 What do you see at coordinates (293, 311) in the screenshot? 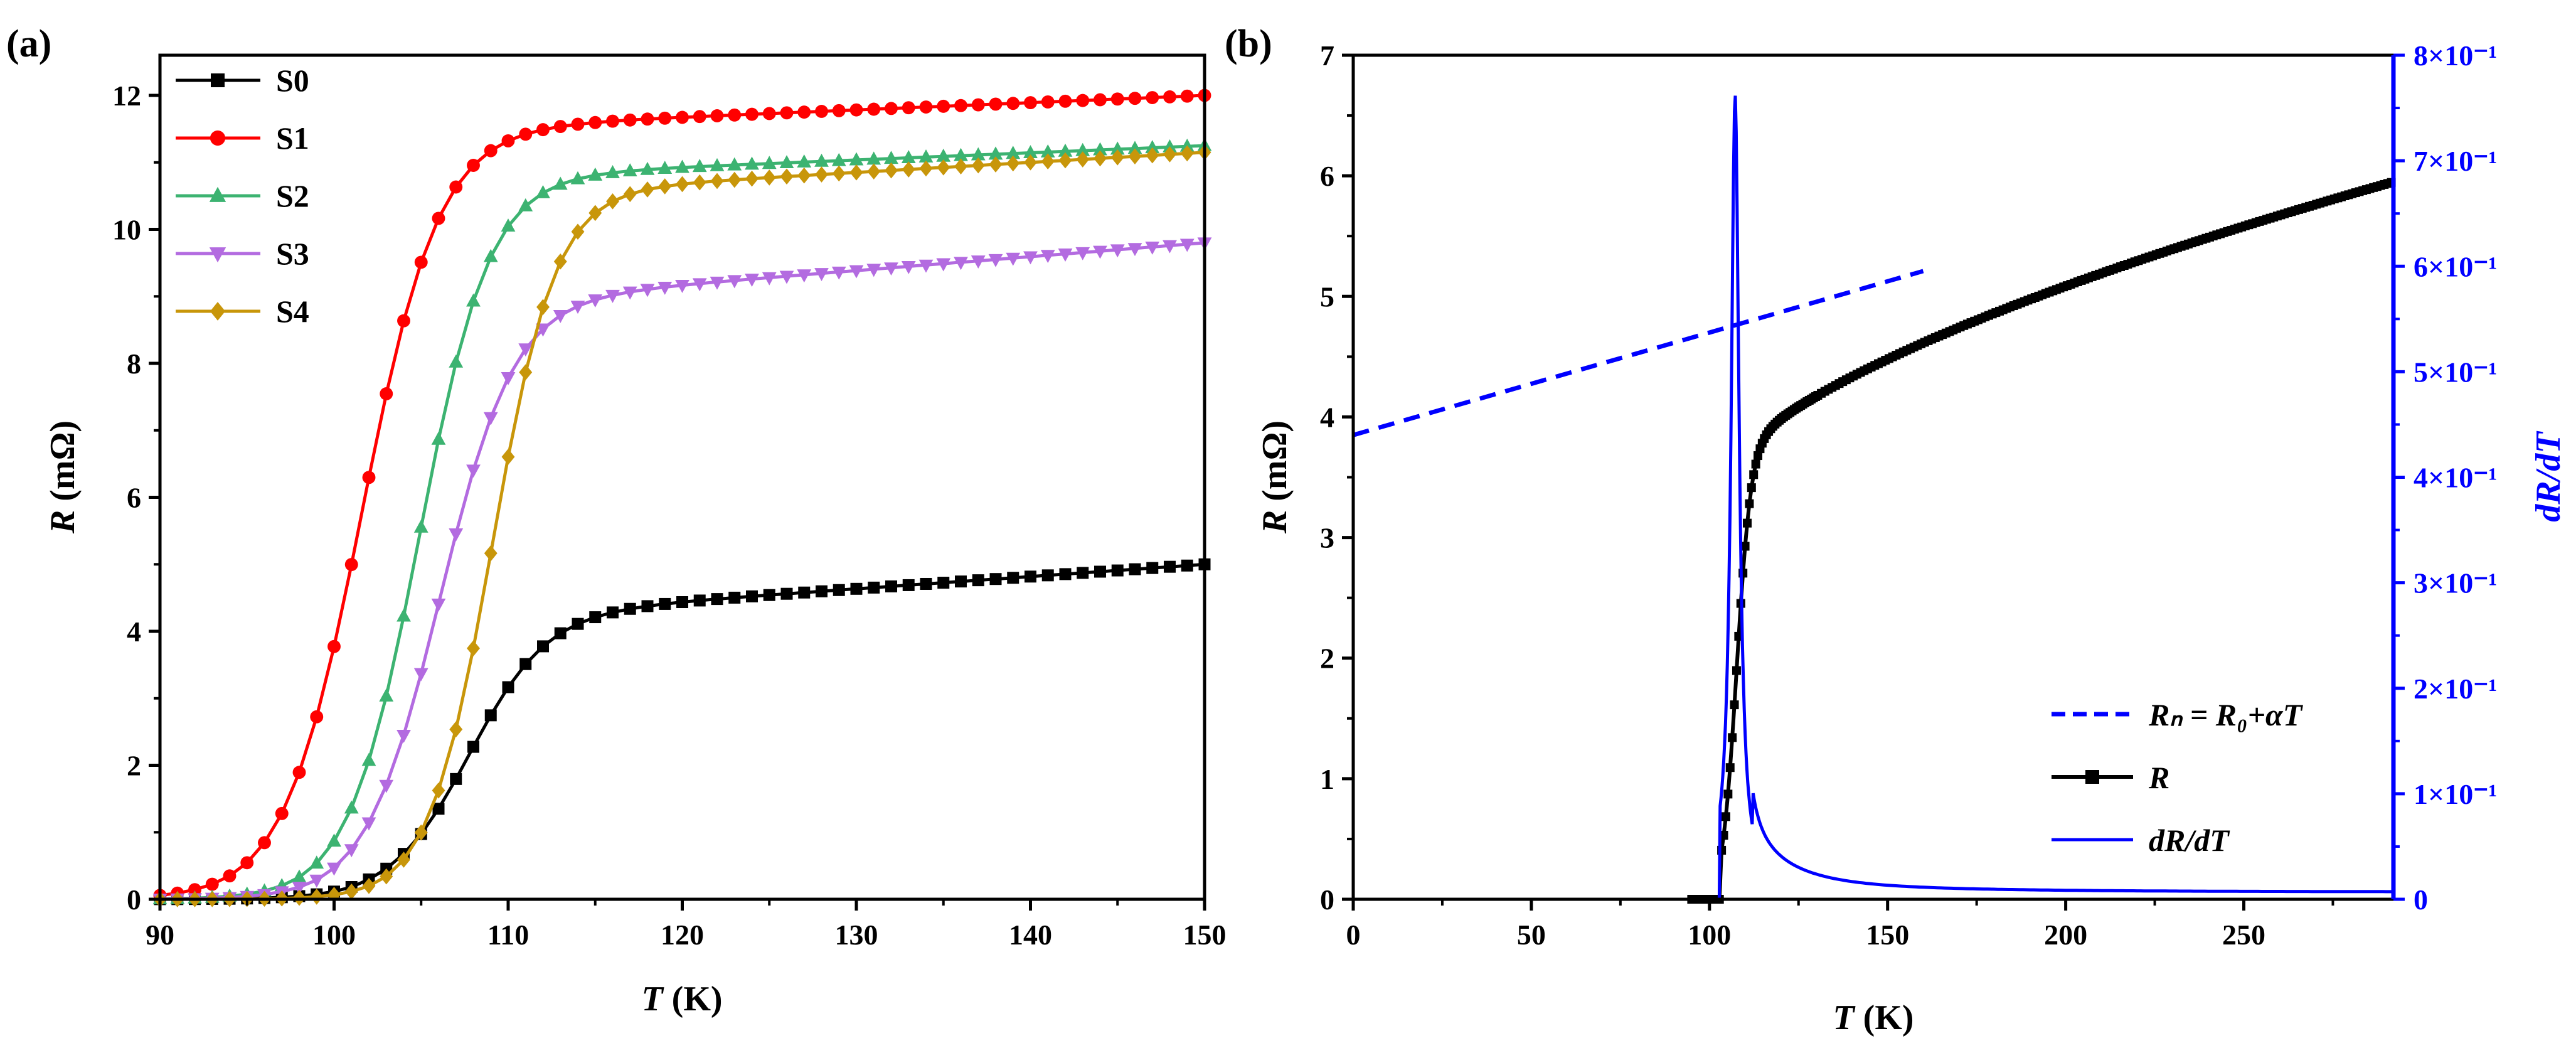
I see `legend-label: S4` at bounding box center [293, 311].